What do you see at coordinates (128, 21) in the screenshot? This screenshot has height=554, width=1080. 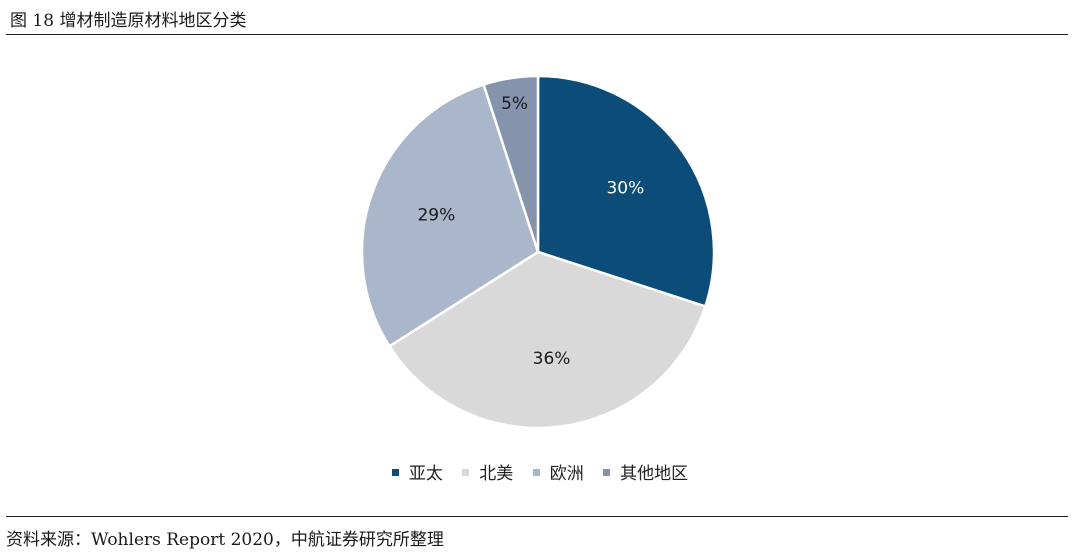 I see `chart-title: 图 18 增材制造原材料地区分类` at bounding box center [128, 21].